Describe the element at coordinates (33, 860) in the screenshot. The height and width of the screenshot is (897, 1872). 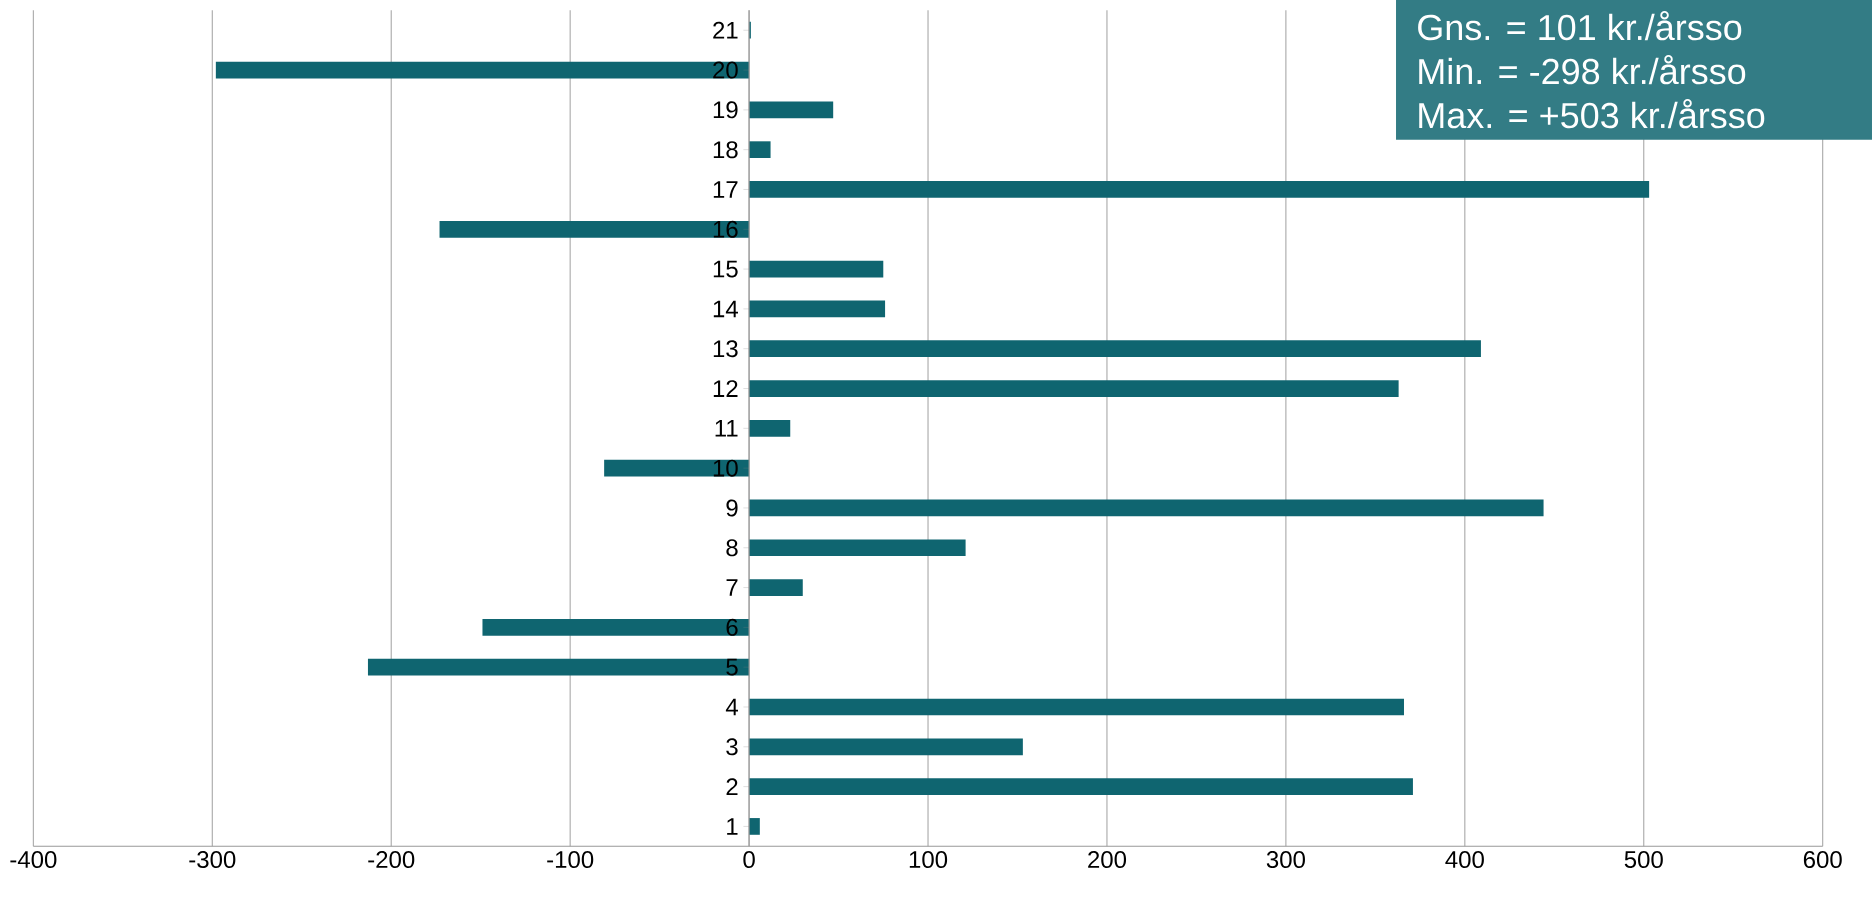
I see `x-tick-label: -400` at that location.